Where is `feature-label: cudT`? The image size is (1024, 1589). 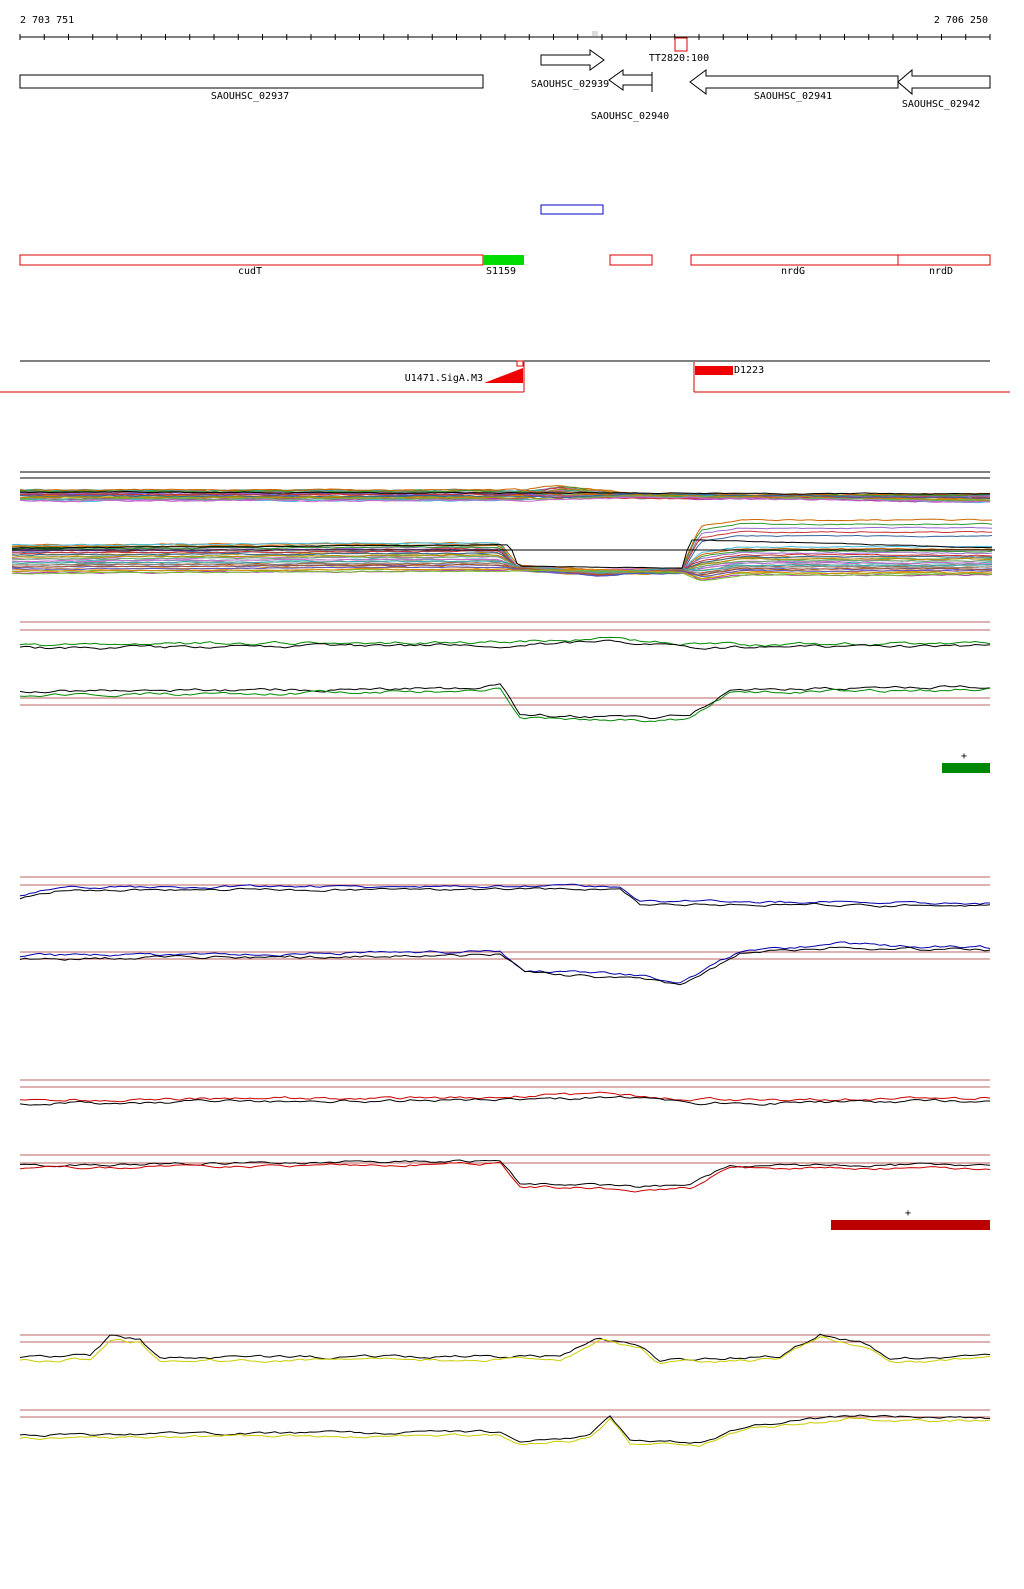 feature-label: cudT is located at coordinates (250, 271).